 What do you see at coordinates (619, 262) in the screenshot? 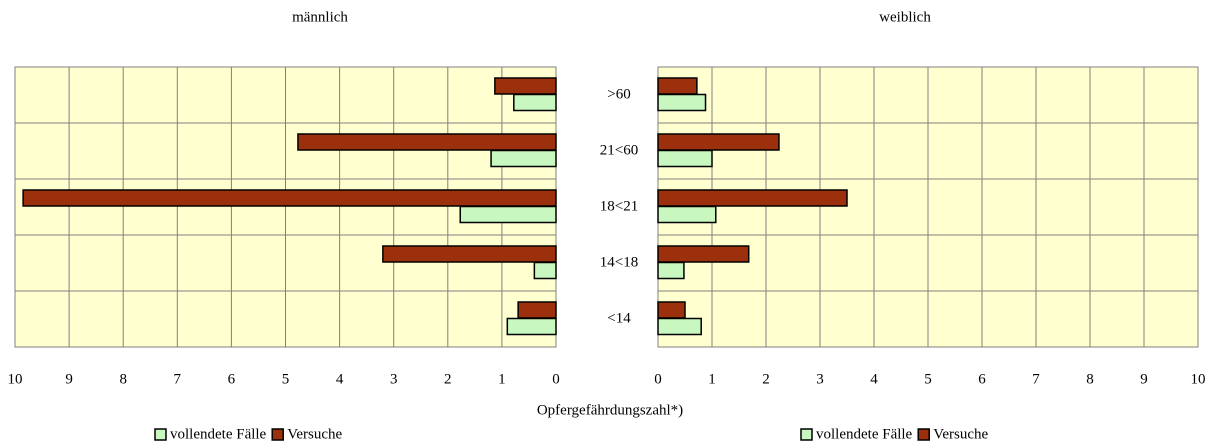
I see `category-label: 14<18` at bounding box center [619, 262].